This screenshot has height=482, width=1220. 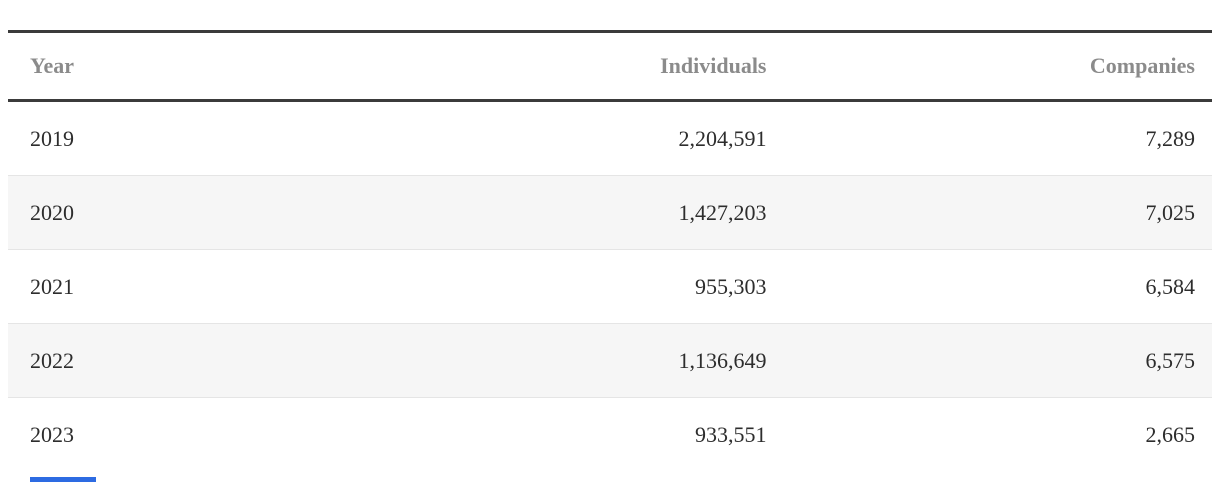 What do you see at coordinates (1170, 138) in the screenshot?
I see `companies-cell: 7,289` at bounding box center [1170, 138].